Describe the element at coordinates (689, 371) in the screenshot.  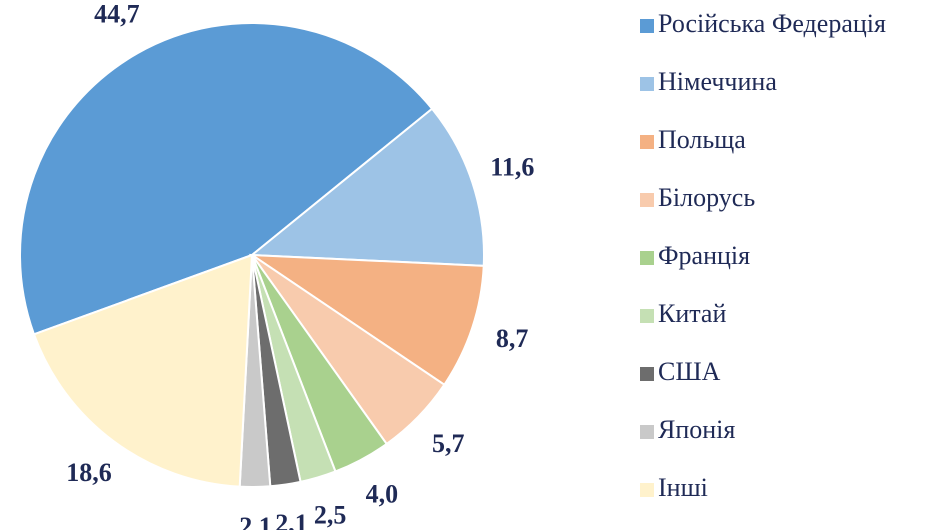
I see `legend-label: США` at that location.